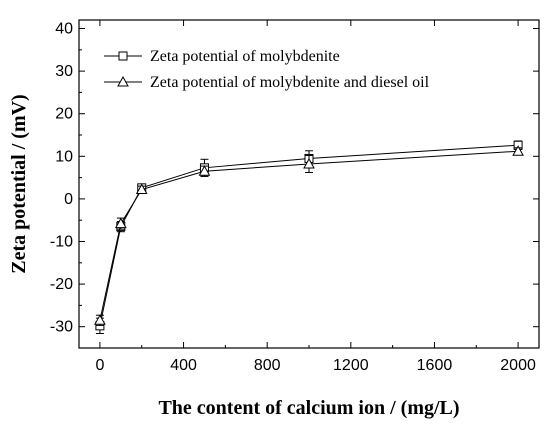 This screenshot has width=550, height=425. I want to click on x-tick-label: 1200, so click(351, 365).